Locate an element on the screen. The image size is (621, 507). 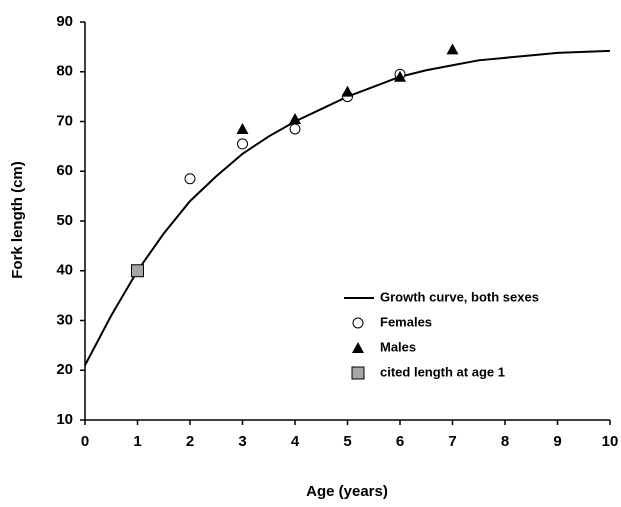
legend-label: Females is located at coordinates (406, 321).